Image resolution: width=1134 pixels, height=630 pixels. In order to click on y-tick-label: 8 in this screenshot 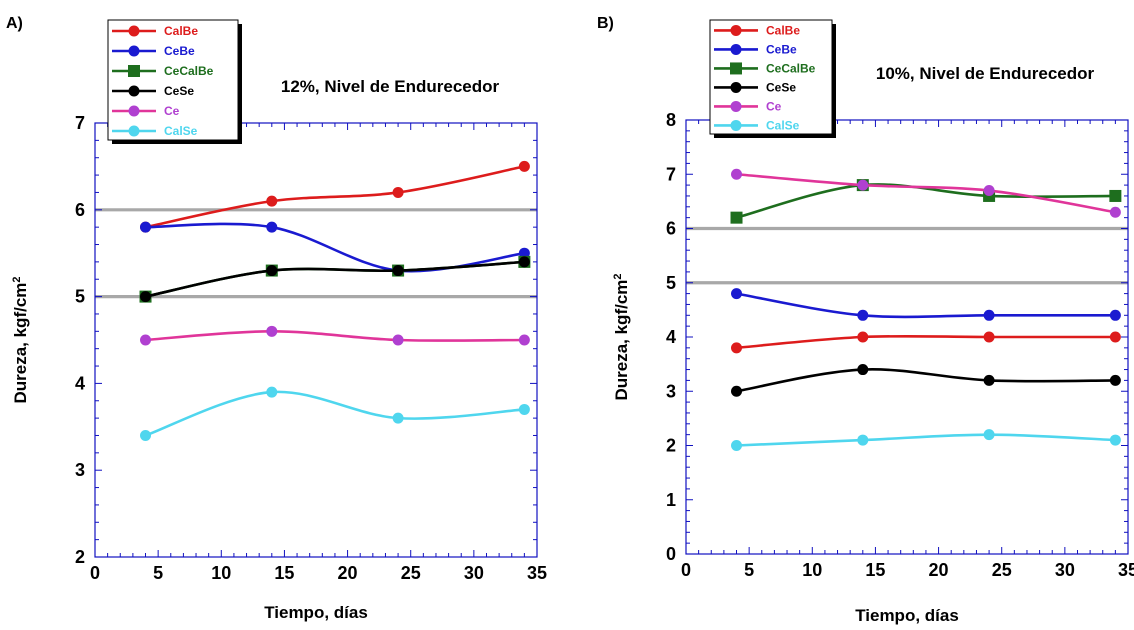, I will do `click(671, 120)`.